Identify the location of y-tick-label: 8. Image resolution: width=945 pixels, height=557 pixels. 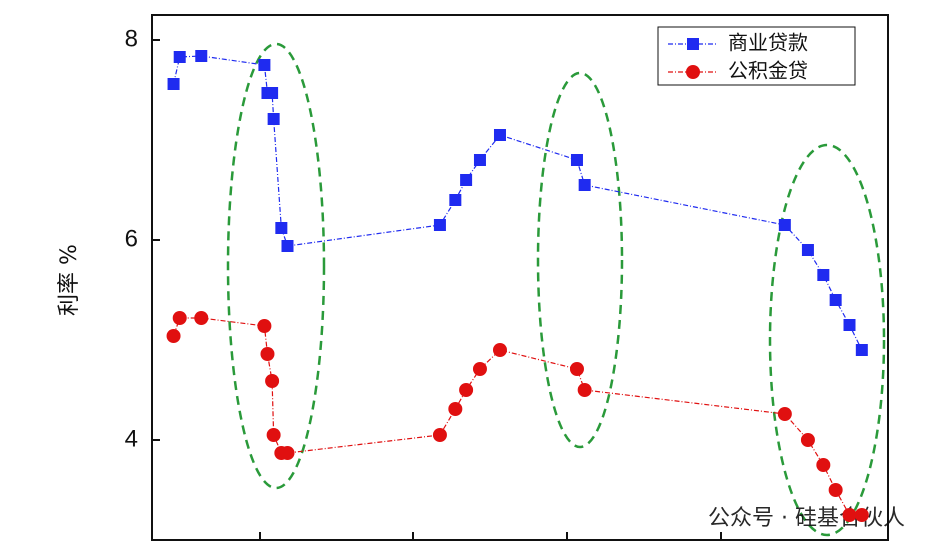
(131, 38).